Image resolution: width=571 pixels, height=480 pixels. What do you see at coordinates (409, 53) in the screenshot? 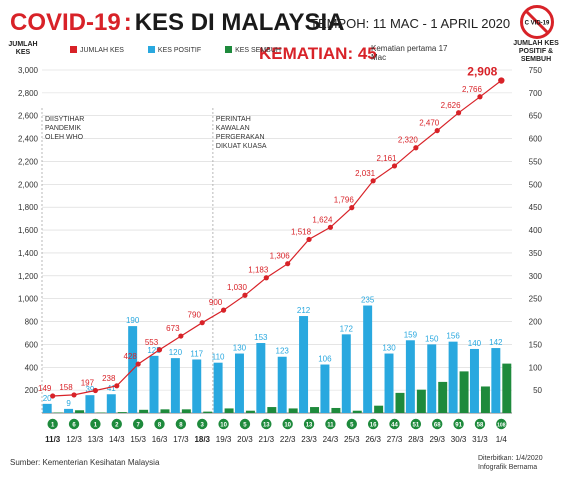
I see `deaths-note: Kematian pertama 17 Mac` at bounding box center [409, 53].